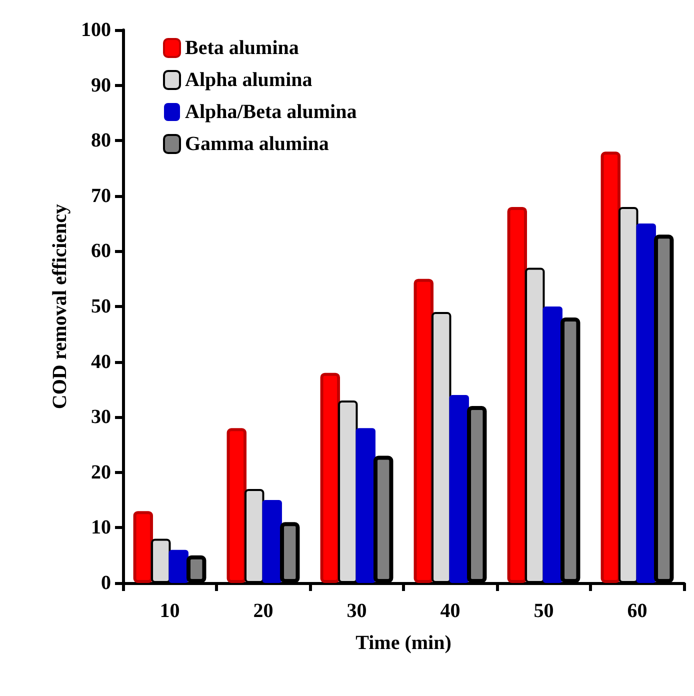 This screenshot has width=694, height=696. What do you see at coordinates (101, 141) in the screenshot?
I see `y-tick-label: 80` at bounding box center [101, 141].